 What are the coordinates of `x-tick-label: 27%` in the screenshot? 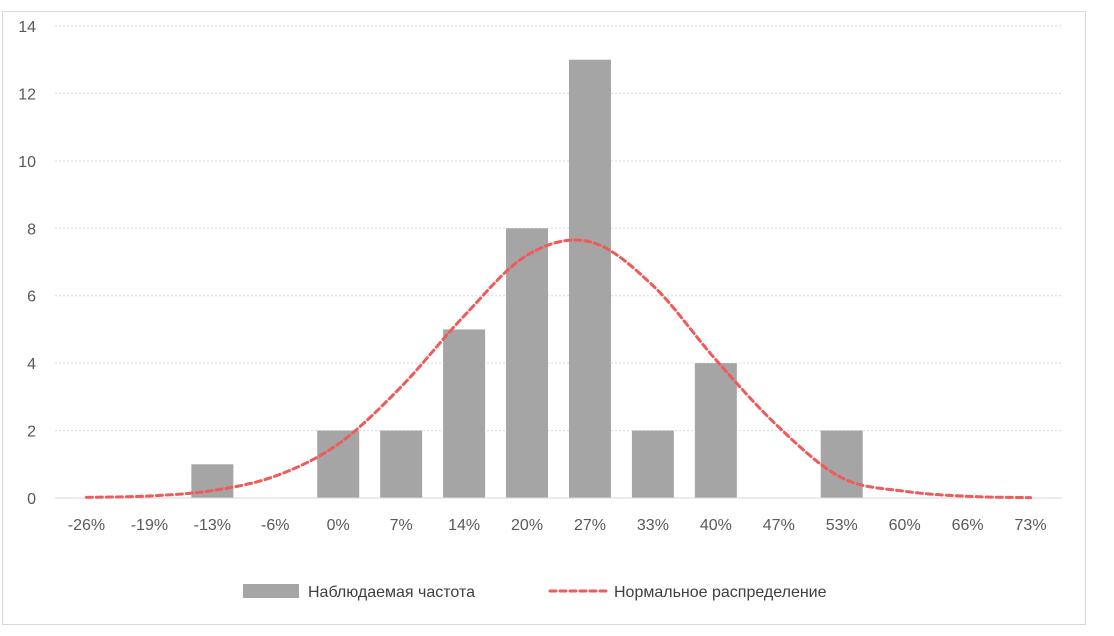 It's located at (590, 525).